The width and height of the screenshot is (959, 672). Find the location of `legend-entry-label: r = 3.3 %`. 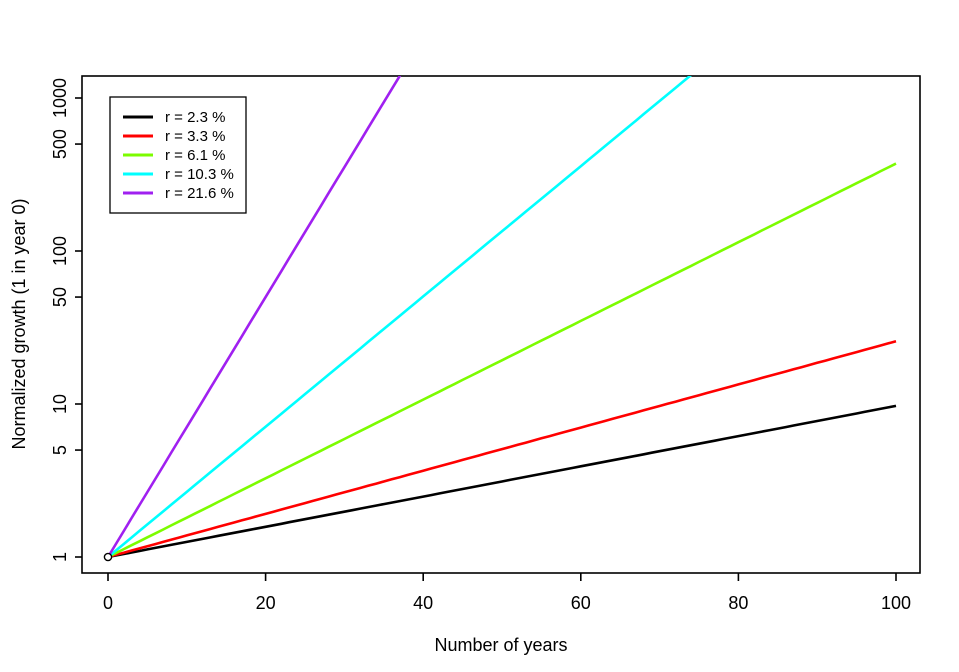

legend-entry-label: r = 3.3 % is located at coordinates (195, 136).